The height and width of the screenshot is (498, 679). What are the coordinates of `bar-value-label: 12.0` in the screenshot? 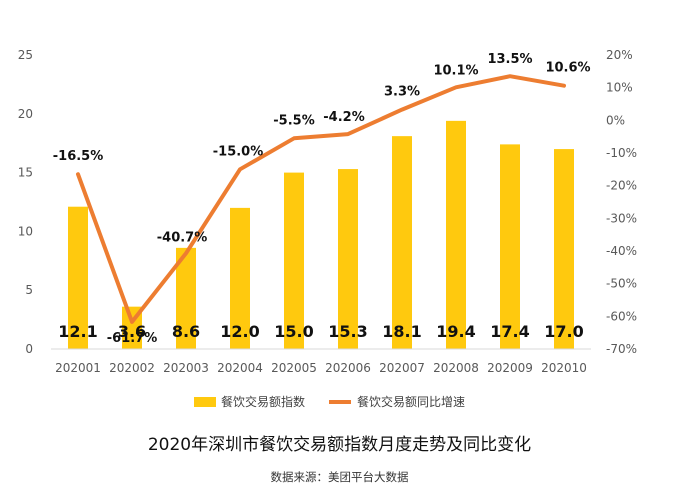 It's located at (239, 331).